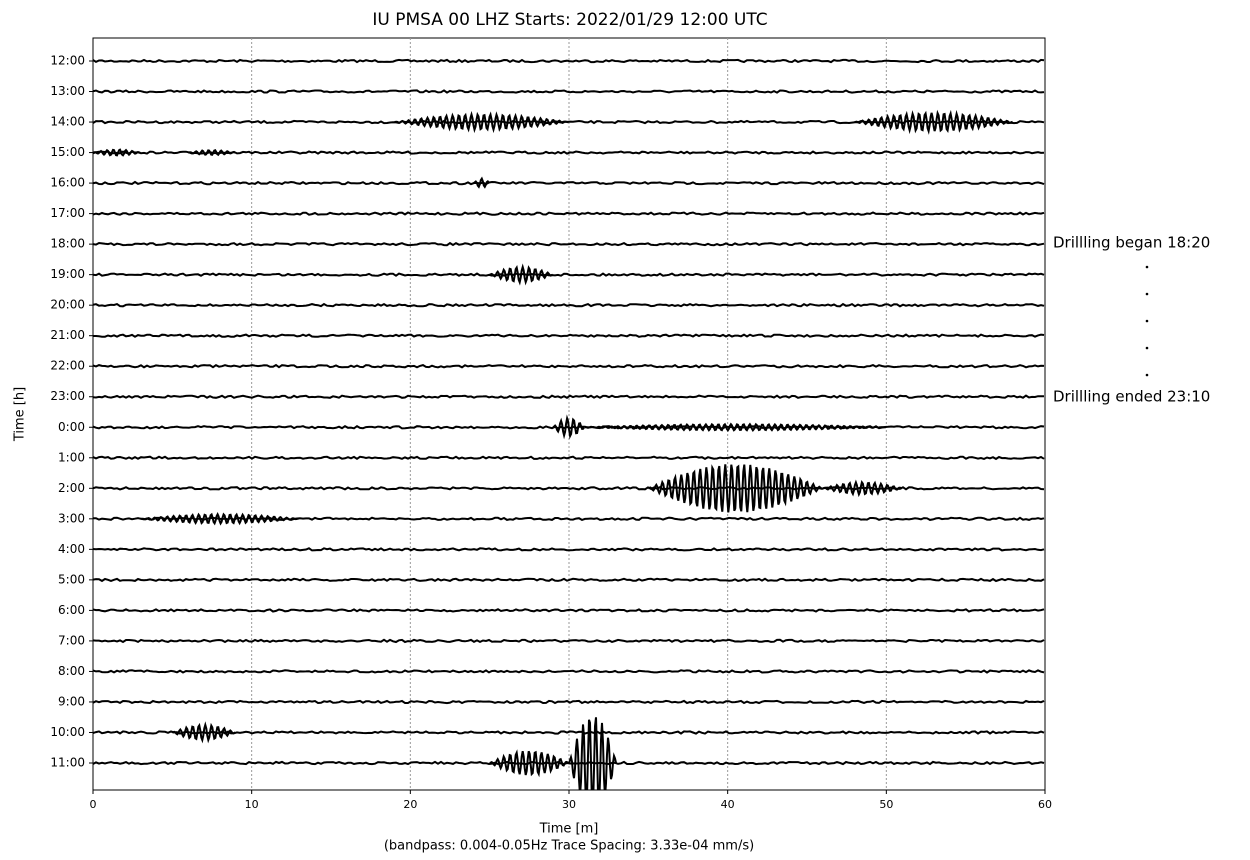 This screenshot has height=860, width=1250. What do you see at coordinates (67, 335) in the screenshot?
I see `y-tick-label: 21:00` at bounding box center [67, 335].